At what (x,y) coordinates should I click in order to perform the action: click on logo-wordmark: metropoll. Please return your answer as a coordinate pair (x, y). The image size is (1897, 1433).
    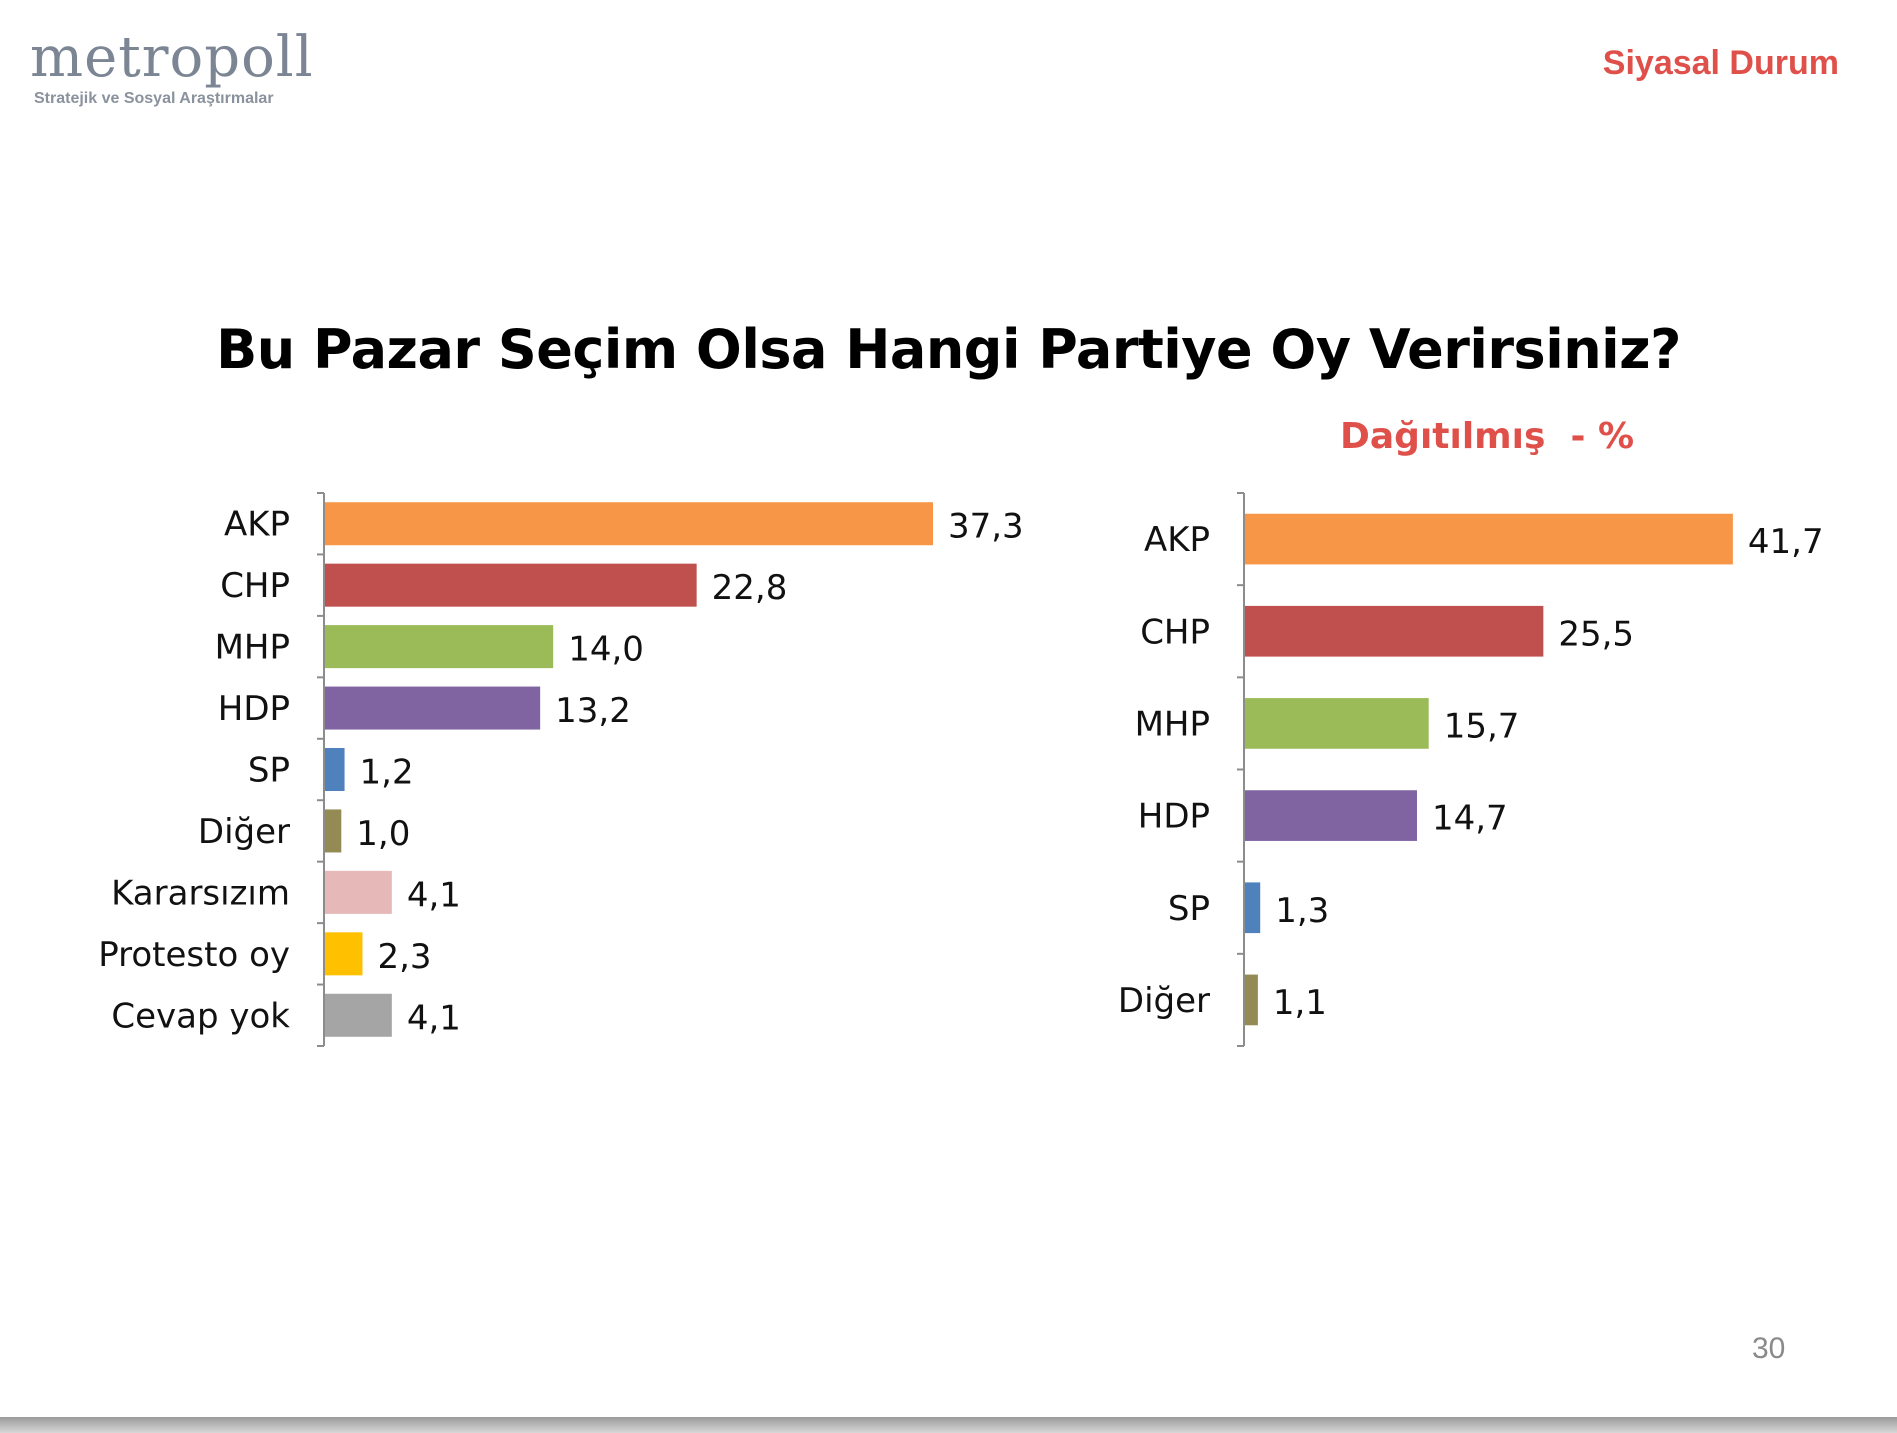
    Looking at the image, I should click on (172, 57).